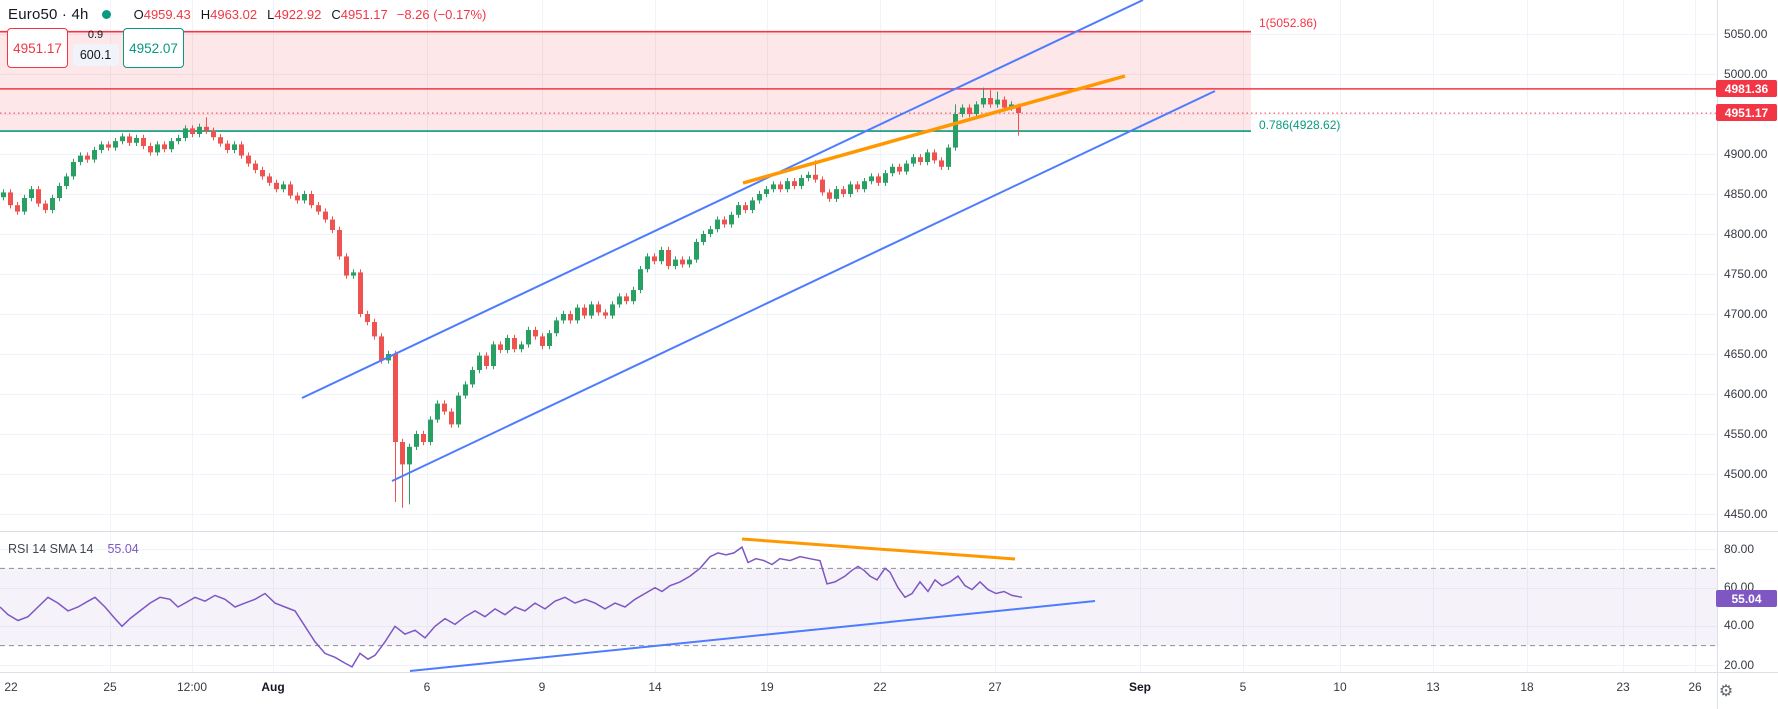 The height and width of the screenshot is (709, 1778). Describe the element at coordinates (1139, 687) in the screenshot. I see `time-scale-label: Sep` at that location.